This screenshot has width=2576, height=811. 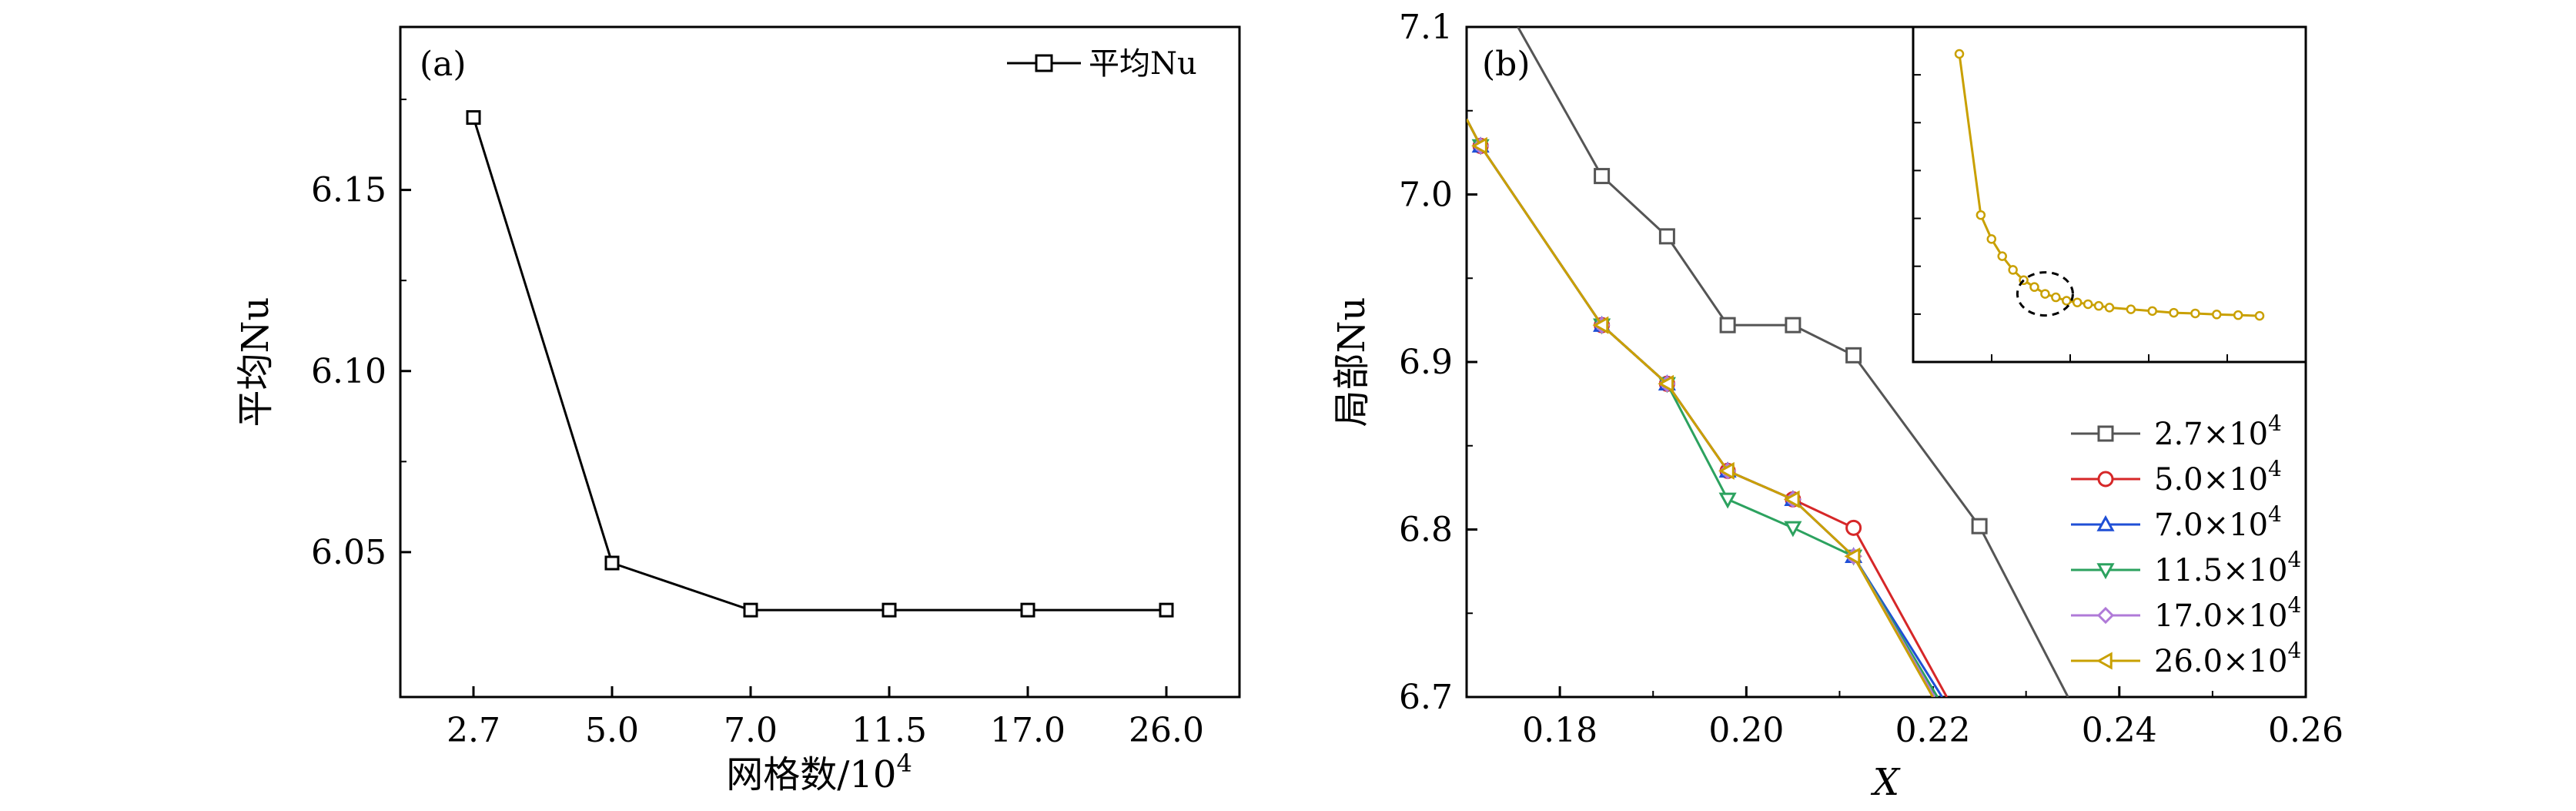 What do you see at coordinates (2275, 514) in the screenshot?
I see `legend-b-label-sup-2: 4` at bounding box center [2275, 514].